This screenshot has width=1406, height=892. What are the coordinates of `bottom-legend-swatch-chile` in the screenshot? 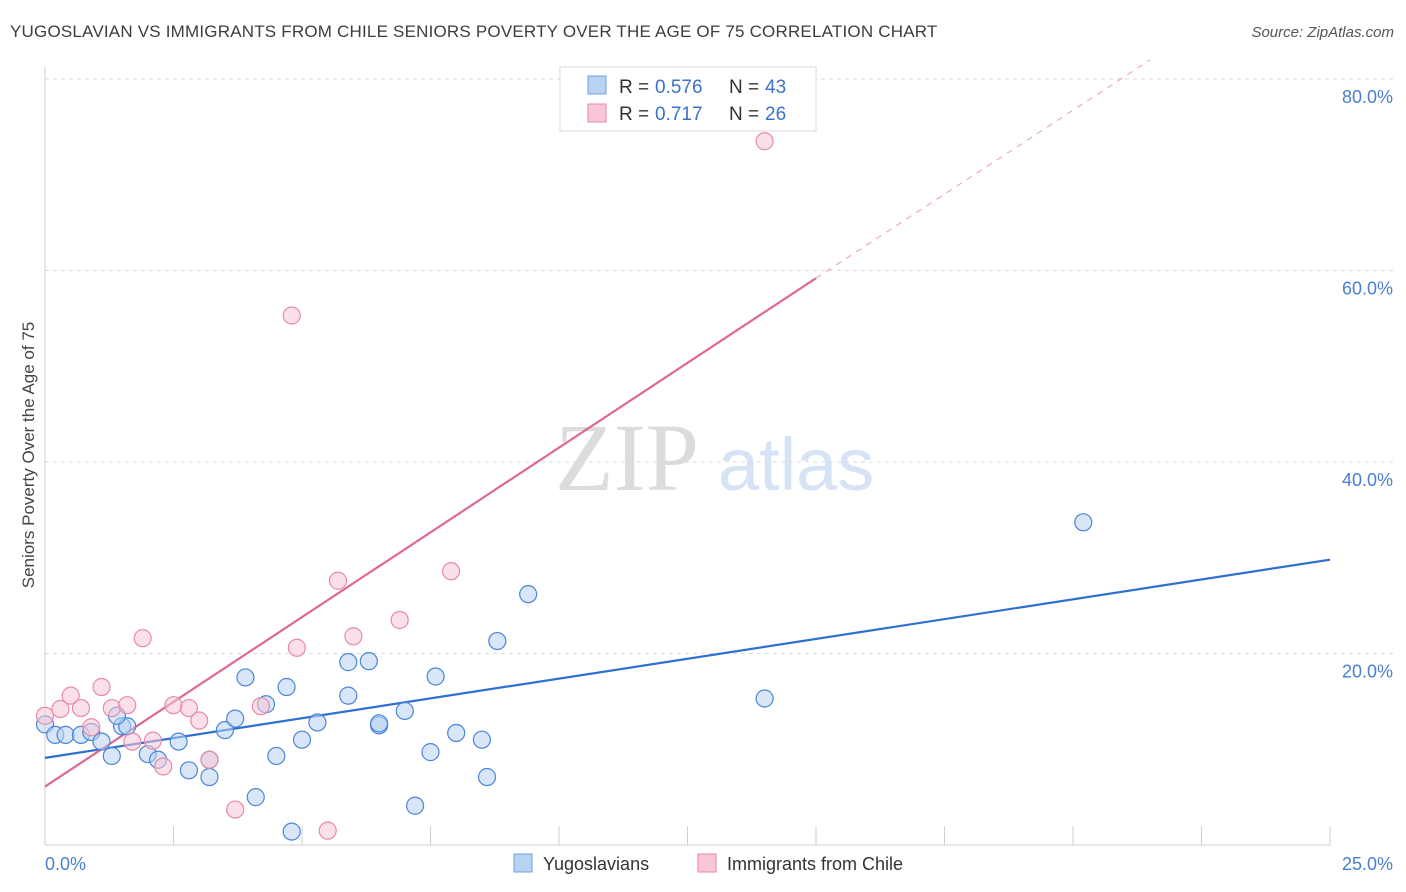 It's located at (707, 863).